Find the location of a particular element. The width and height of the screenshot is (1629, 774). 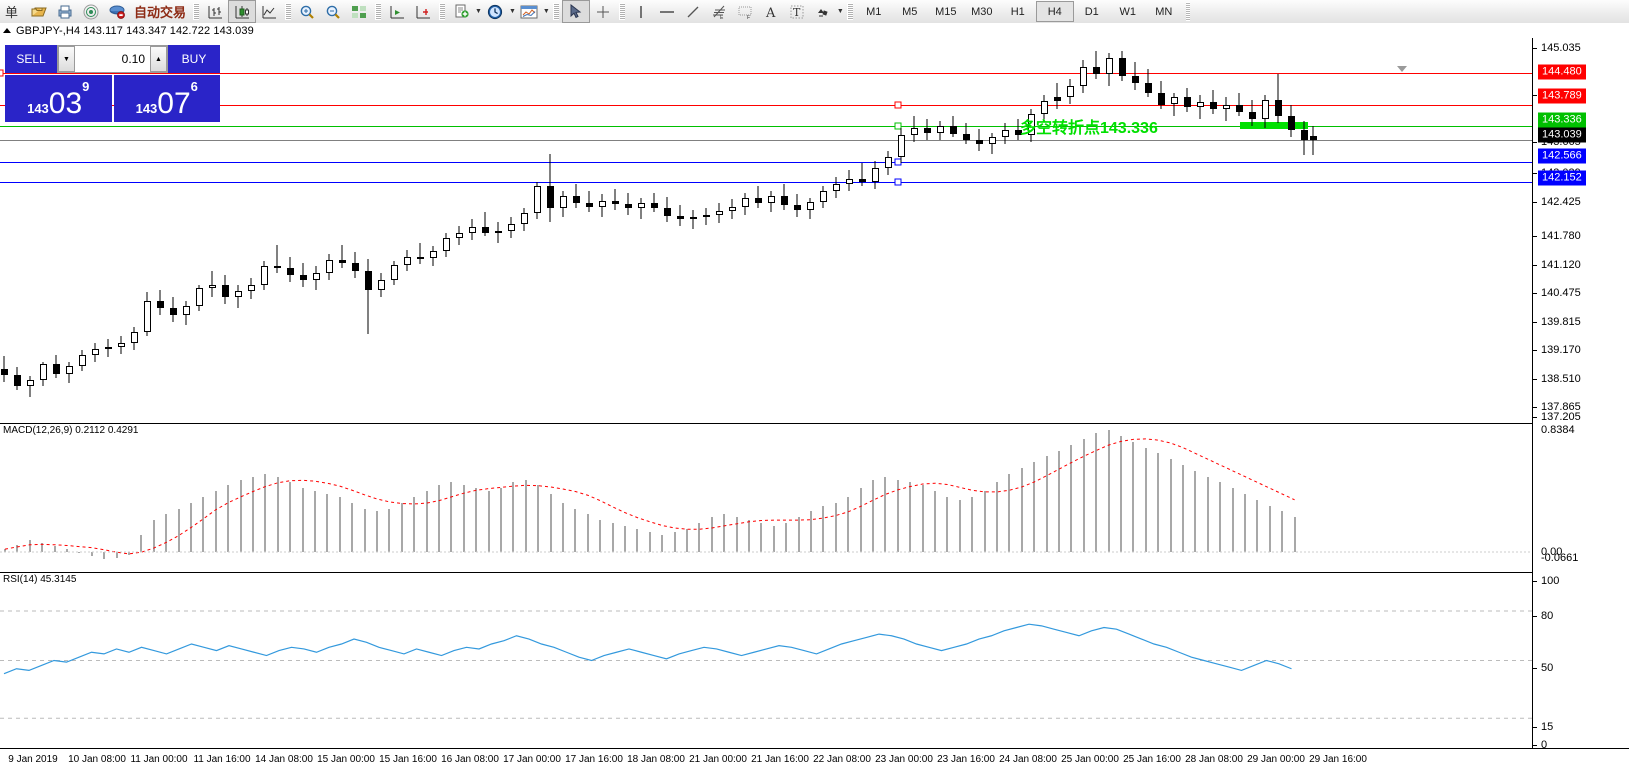

autotrade-button: 自动交易 is located at coordinates (160, 12).